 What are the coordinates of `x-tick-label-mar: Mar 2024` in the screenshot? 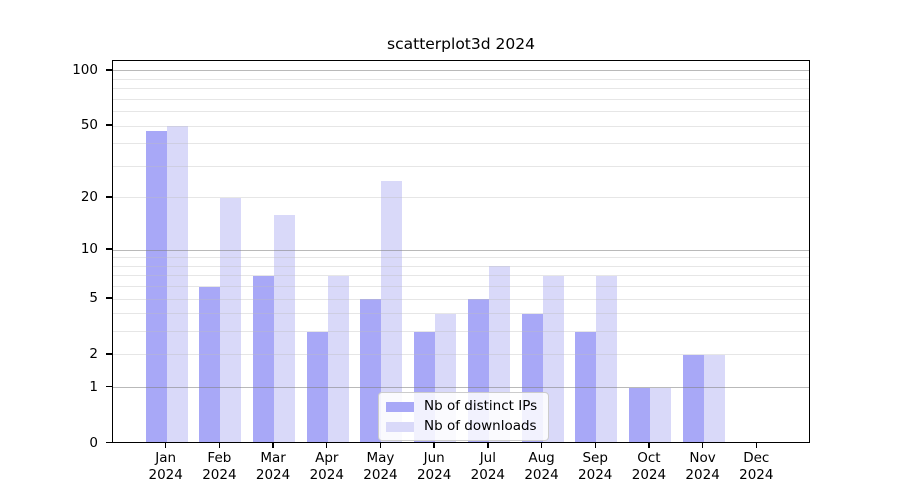 It's located at (273, 467).